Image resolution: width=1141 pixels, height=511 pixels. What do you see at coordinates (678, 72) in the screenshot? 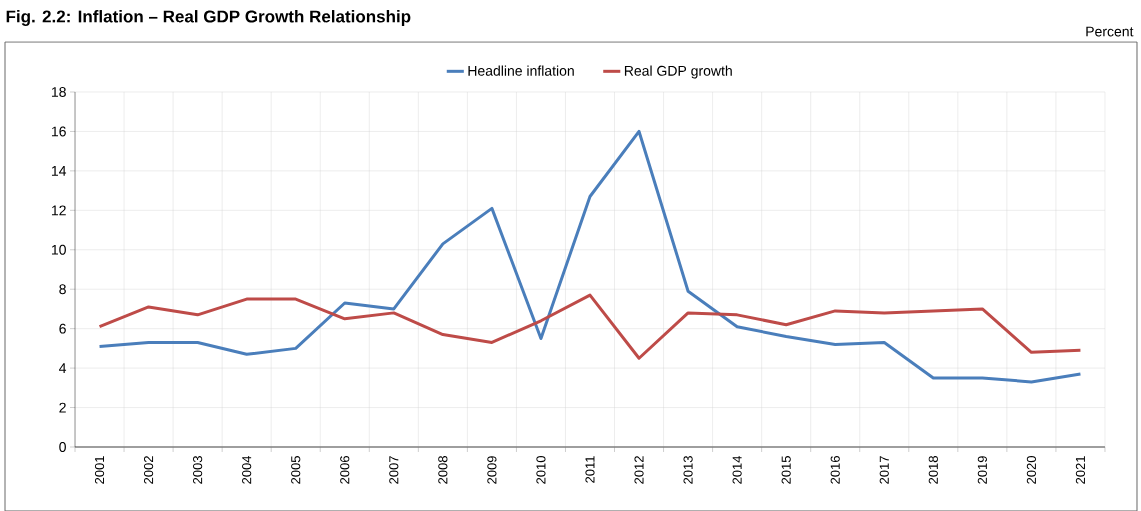
I see `legend-label: Real GDP growth` at bounding box center [678, 72].